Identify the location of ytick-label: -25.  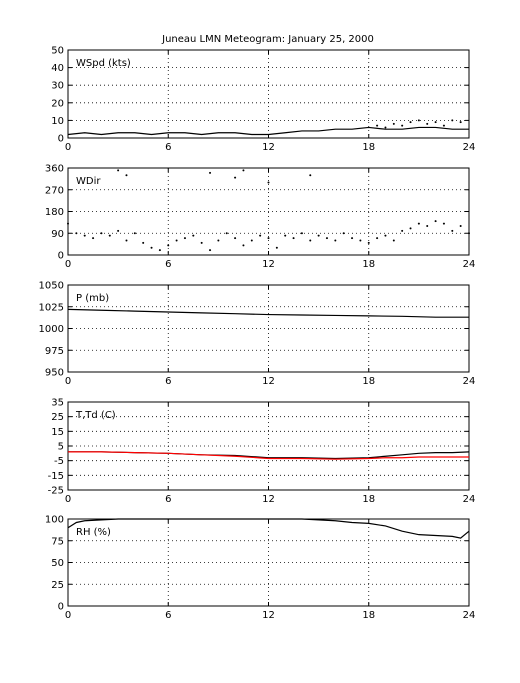
(56, 491).